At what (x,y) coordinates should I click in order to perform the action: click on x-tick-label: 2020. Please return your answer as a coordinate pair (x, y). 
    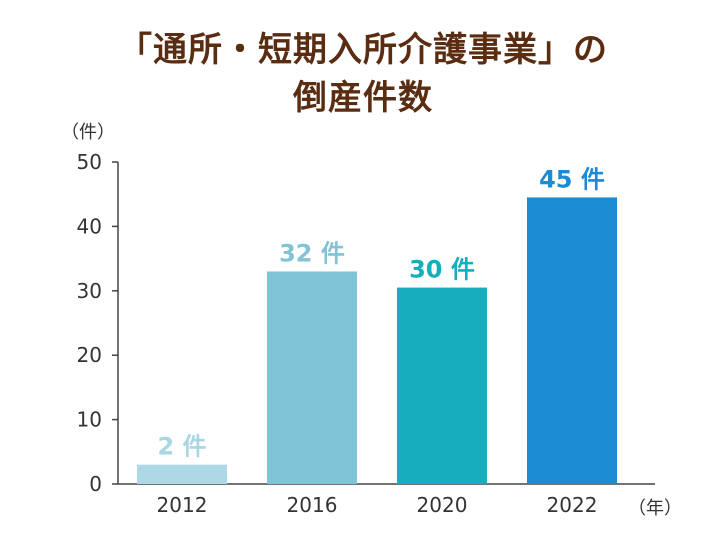
    Looking at the image, I should click on (442, 505).